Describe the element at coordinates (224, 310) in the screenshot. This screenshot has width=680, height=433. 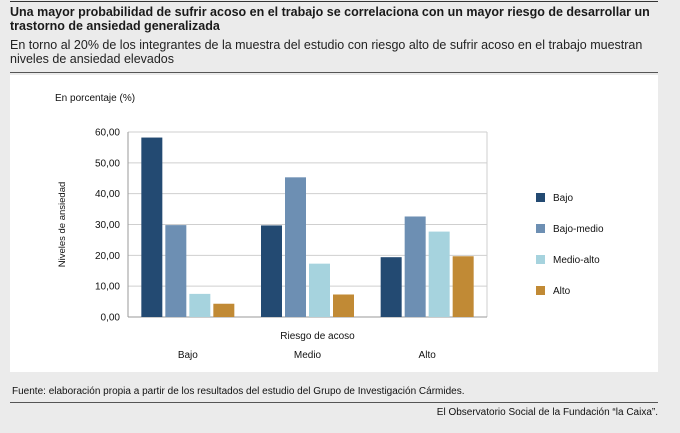
I see `bar-alto-bajo` at that location.